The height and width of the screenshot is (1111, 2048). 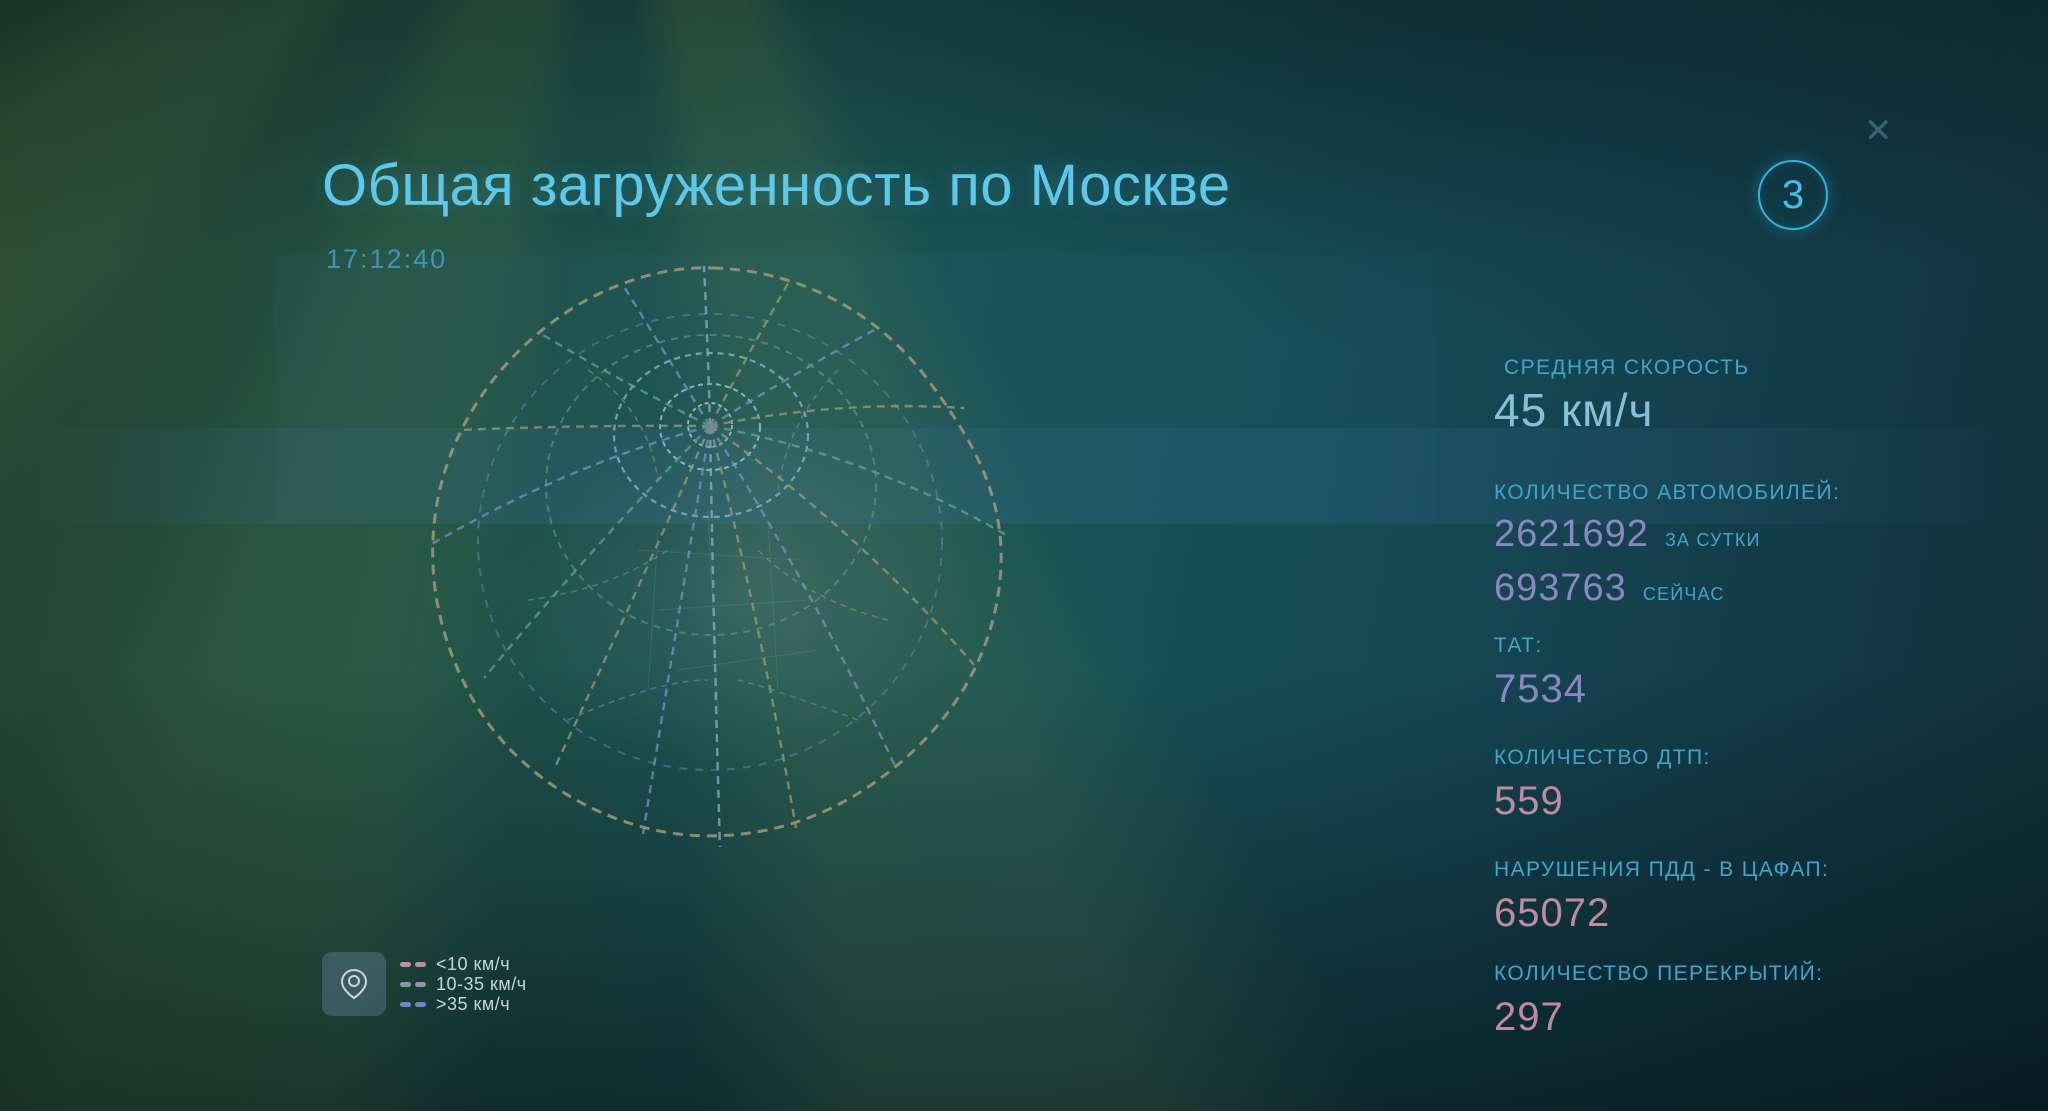 What do you see at coordinates (387, 259) in the screenshot?
I see `clock: 17:12:40` at bounding box center [387, 259].